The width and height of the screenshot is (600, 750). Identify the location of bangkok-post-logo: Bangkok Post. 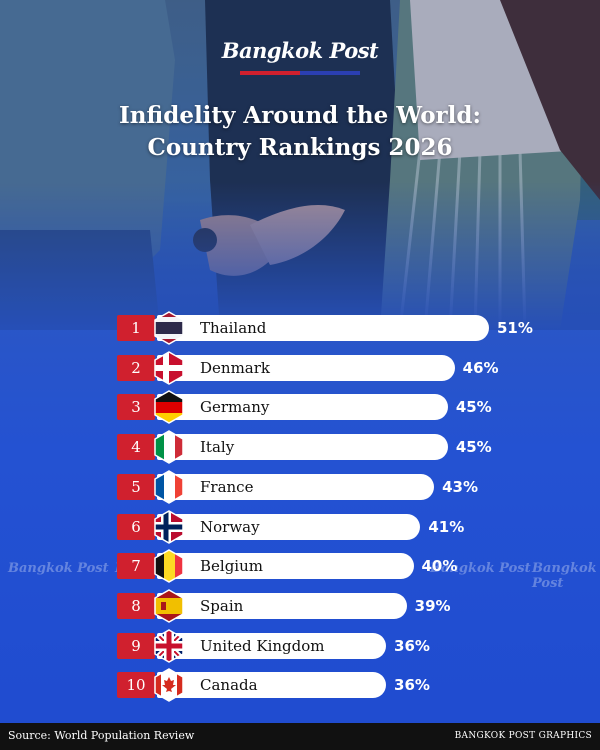
(300, 50).